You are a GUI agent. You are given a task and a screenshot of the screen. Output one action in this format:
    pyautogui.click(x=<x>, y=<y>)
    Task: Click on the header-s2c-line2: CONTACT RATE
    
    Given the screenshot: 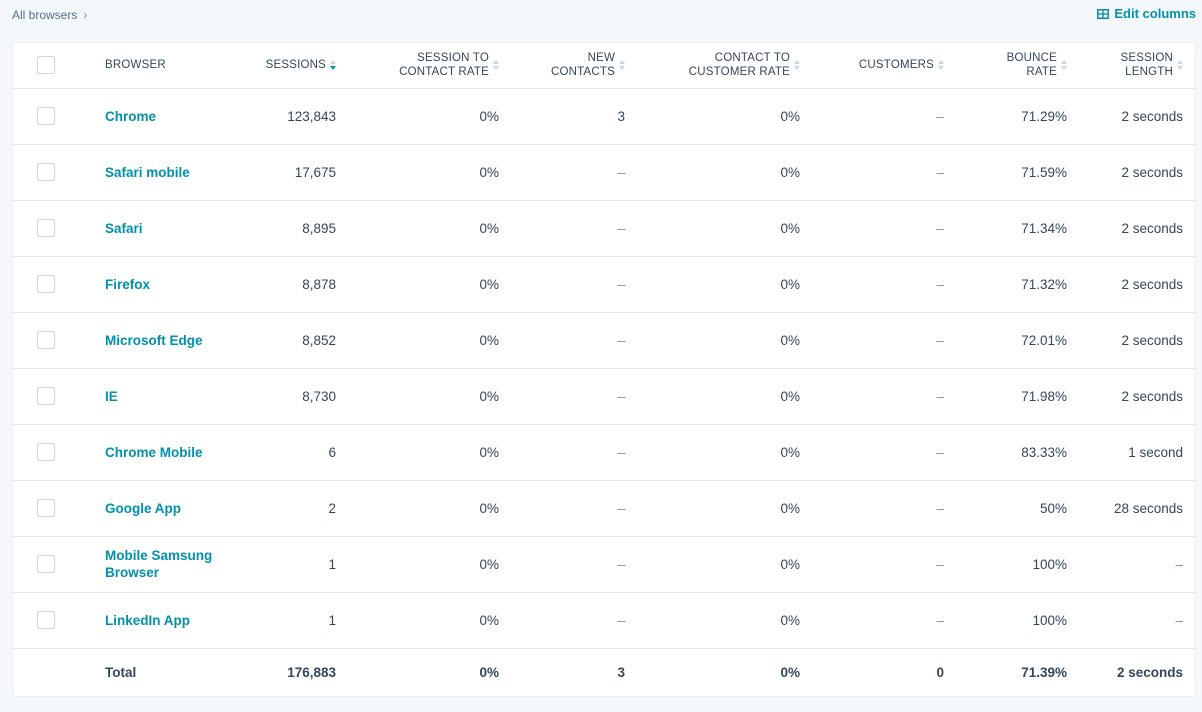 What is the action you would take?
    pyautogui.click(x=444, y=72)
    